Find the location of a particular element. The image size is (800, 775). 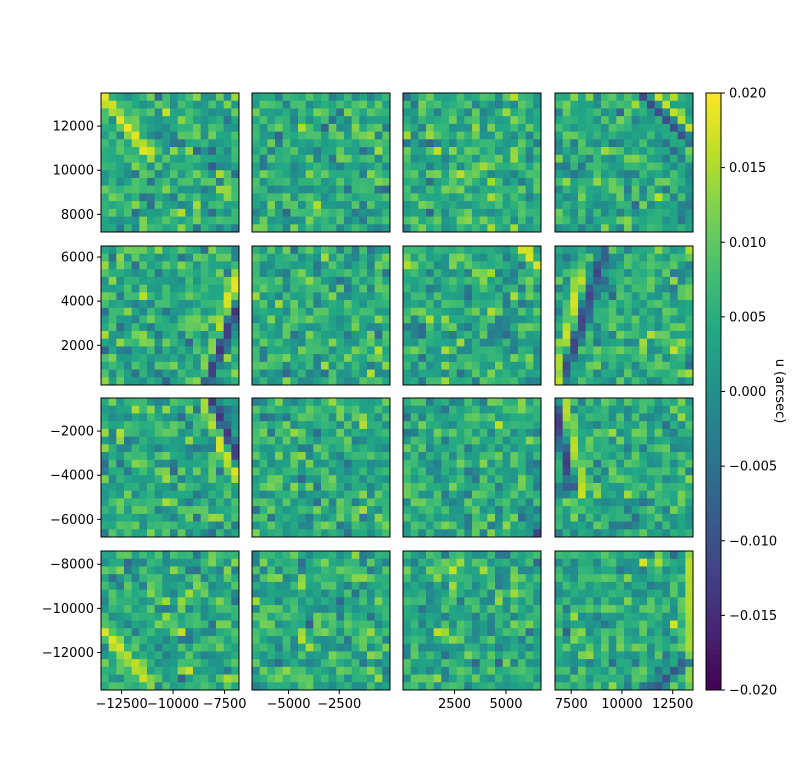

panel-r3-c2 is located at coordinates (472, 620).